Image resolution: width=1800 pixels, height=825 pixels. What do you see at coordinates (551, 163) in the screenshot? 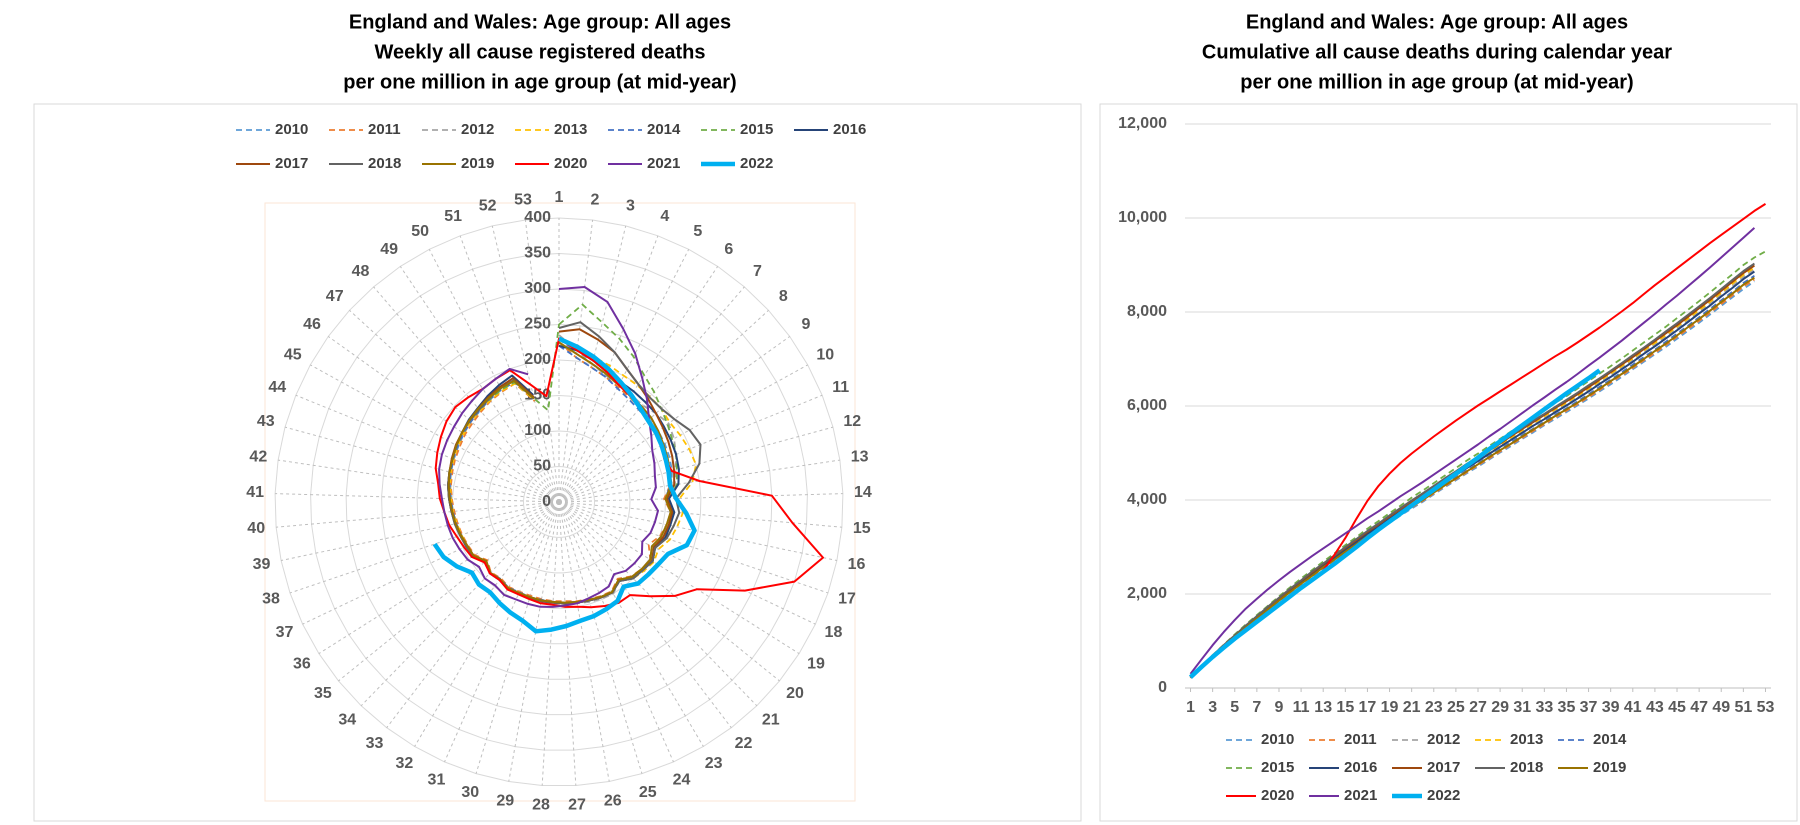
I see `legend-item: 2020` at bounding box center [551, 163].